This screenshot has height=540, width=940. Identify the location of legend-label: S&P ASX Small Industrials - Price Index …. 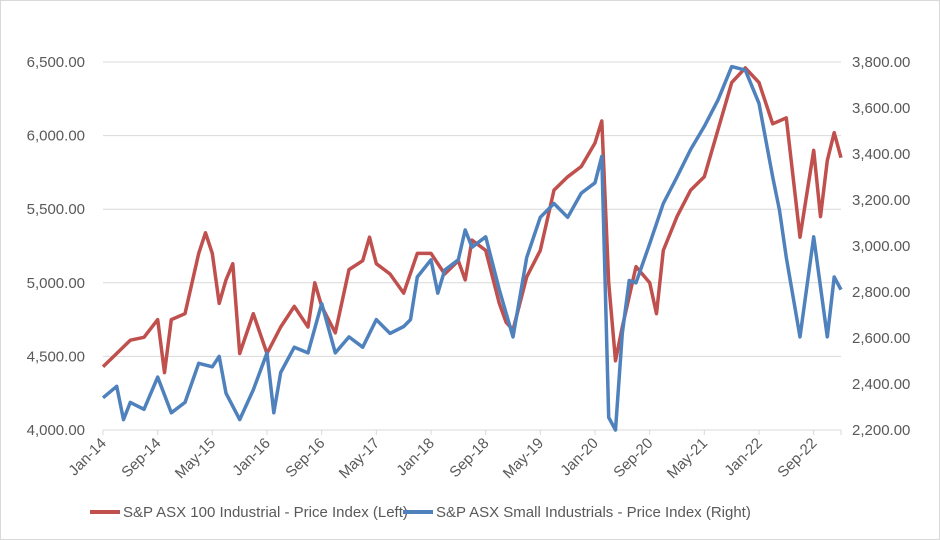
(593, 512).